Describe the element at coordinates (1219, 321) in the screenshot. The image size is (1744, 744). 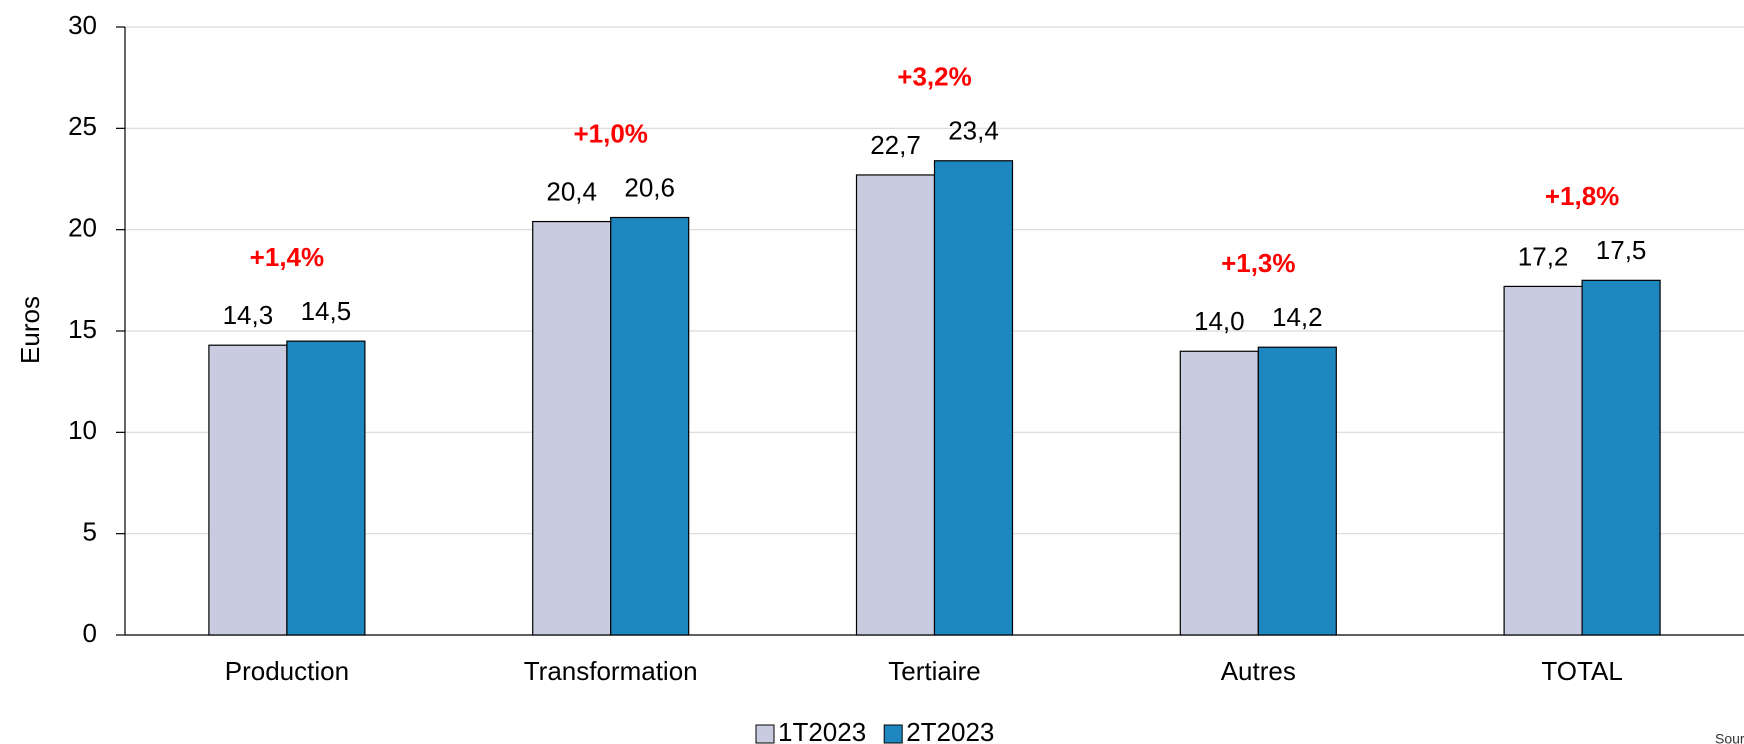
I see `value-label: 14,0` at that location.